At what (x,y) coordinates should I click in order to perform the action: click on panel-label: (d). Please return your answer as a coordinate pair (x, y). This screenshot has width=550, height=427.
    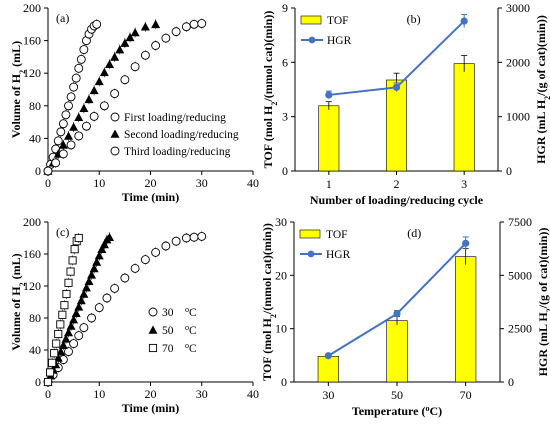
    Looking at the image, I should click on (414, 233).